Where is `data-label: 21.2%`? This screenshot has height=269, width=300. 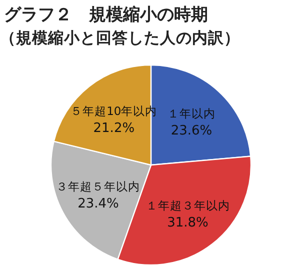 data-label: 21.2% is located at coordinates (114, 128).